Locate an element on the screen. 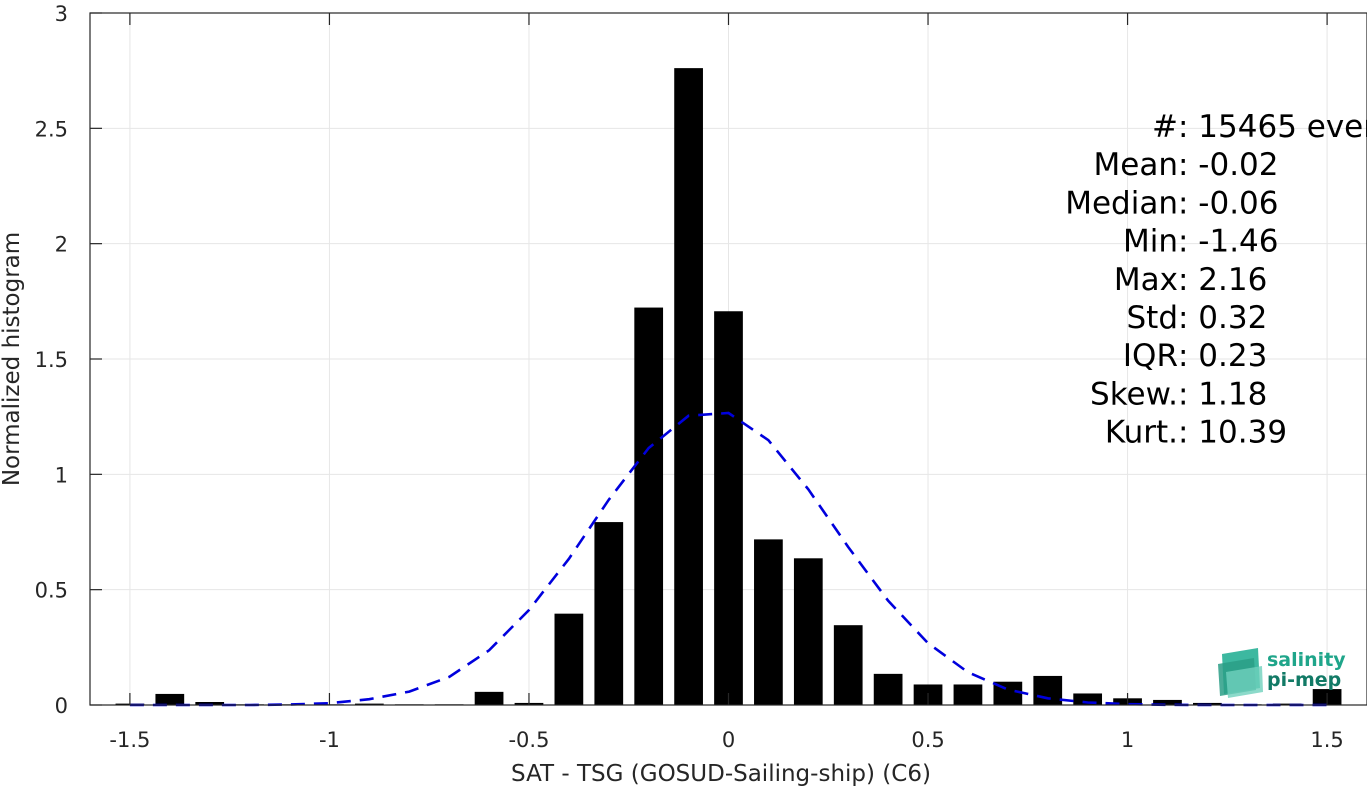 The height and width of the screenshot is (787, 1367). stat-label: Median is located at coordinates (1121, 203).